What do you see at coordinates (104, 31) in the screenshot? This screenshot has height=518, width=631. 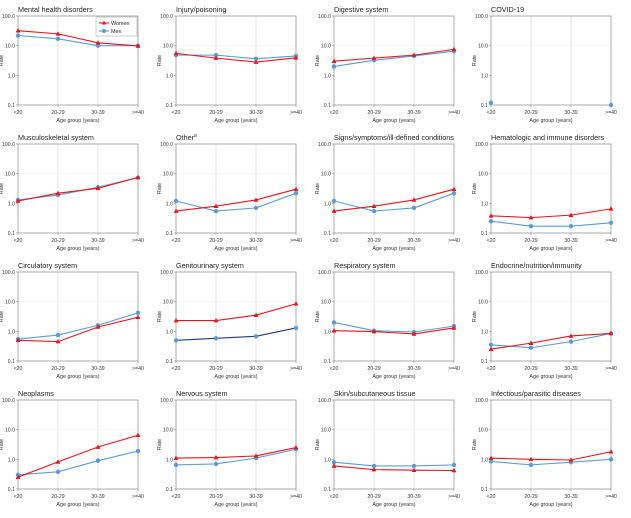 I see `legend-men-marker` at bounding box center [104, 31].